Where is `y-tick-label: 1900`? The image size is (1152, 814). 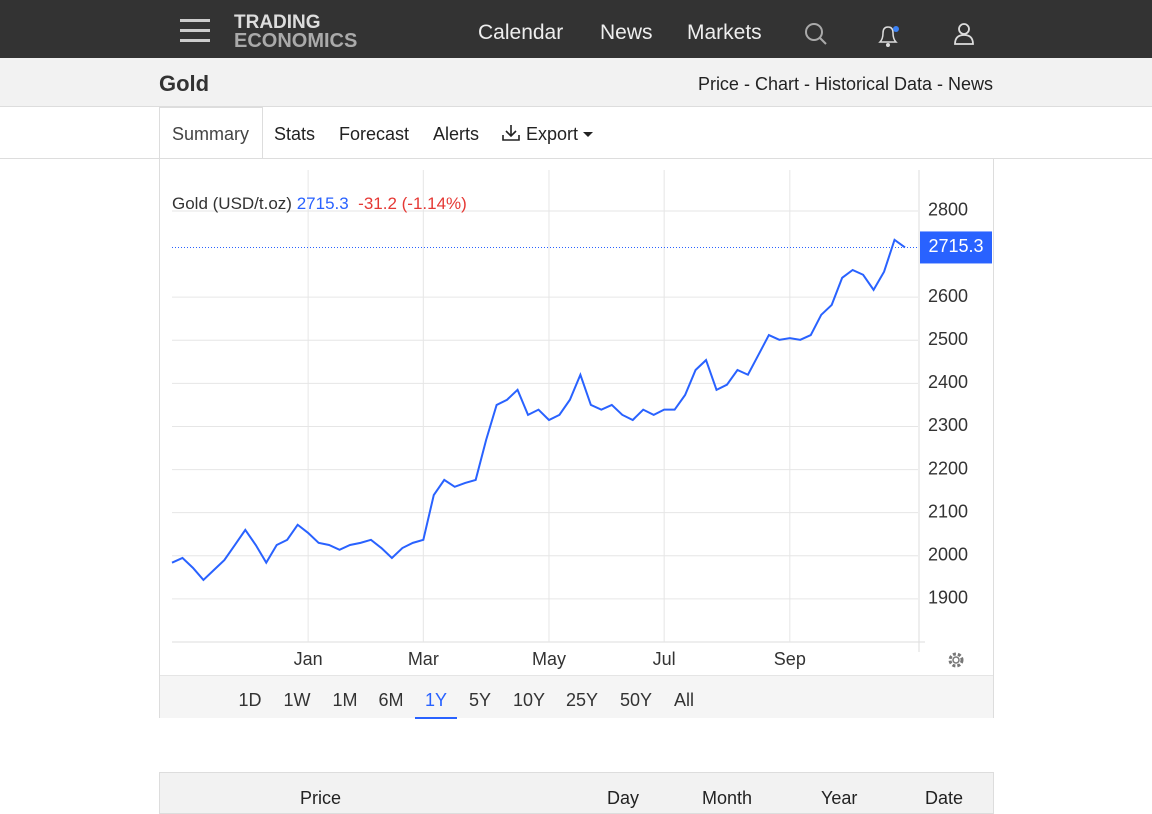 y-tick-label: 1900 is located at coordinates (948, 598).